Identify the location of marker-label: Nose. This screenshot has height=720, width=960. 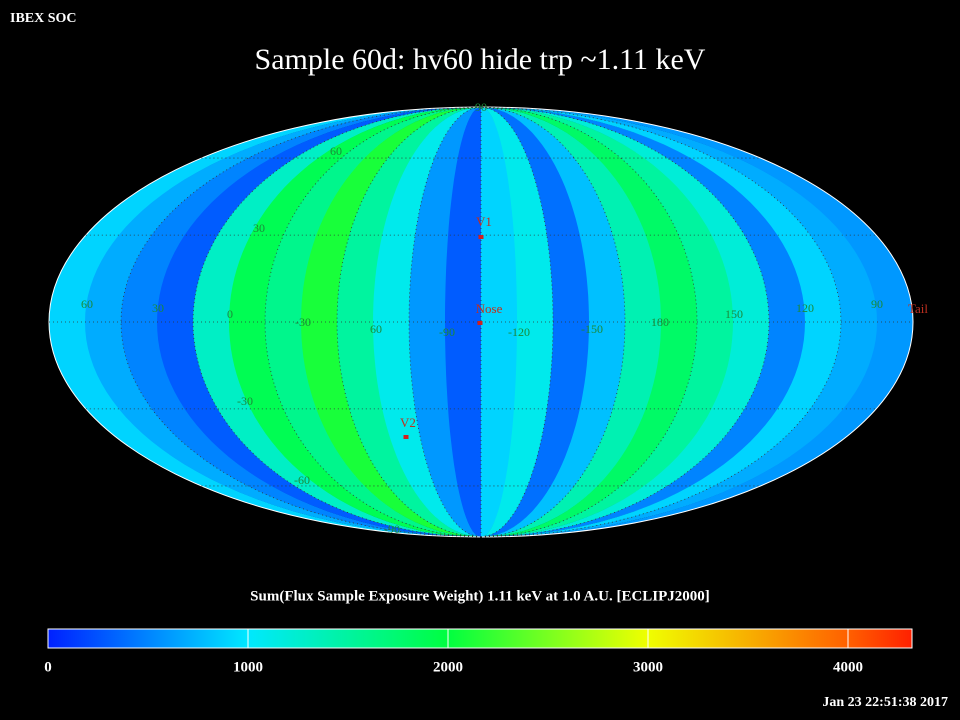
(489, 308).